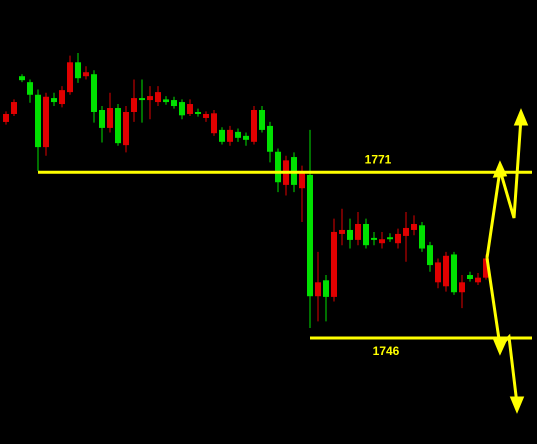 The width and height of the screenshot is (537, 444). Describe the element at coordinates (378, 159) in the screenshot. I see `level-label: 1771` at that location.